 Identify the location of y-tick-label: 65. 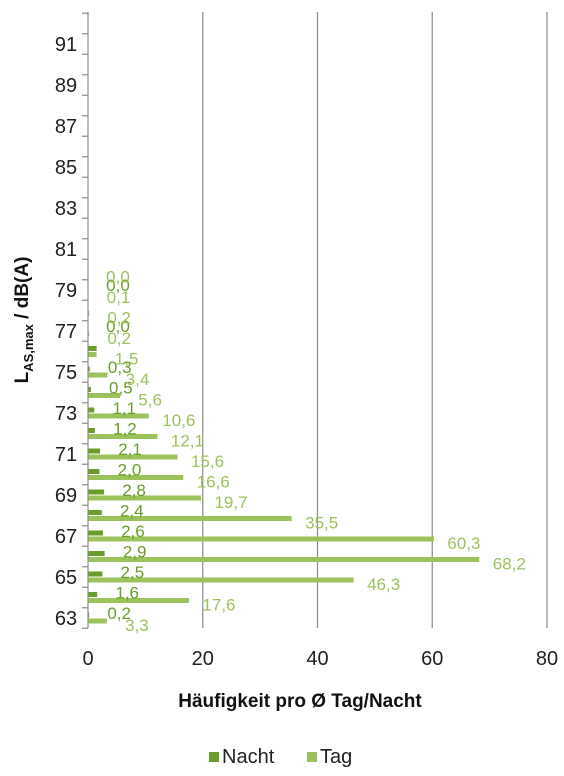
(66, 578).